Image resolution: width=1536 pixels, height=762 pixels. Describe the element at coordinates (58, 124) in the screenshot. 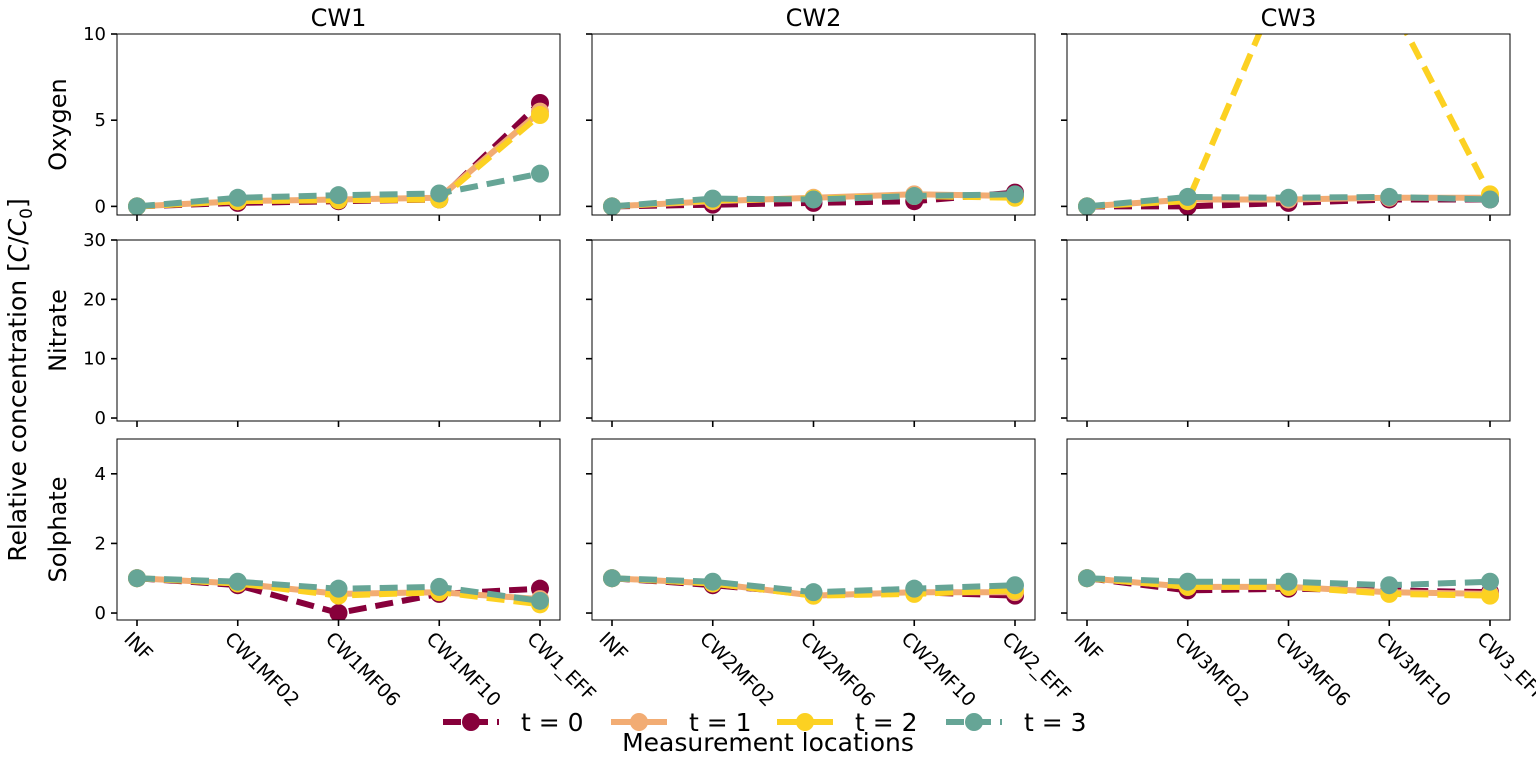

I see `row-label-oxygen: Oxygen` at that location.